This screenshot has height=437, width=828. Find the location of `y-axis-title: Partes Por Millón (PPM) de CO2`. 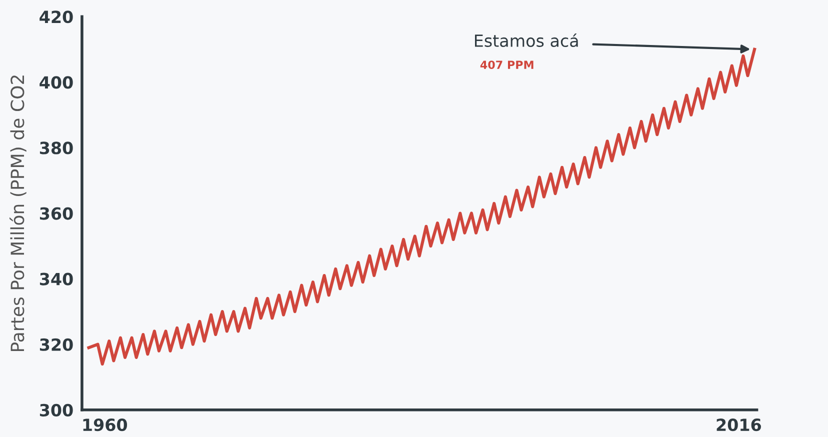

y-axis-title: Partes Por Millón (PPM) de CO2 is located at coordinates (18, 213).